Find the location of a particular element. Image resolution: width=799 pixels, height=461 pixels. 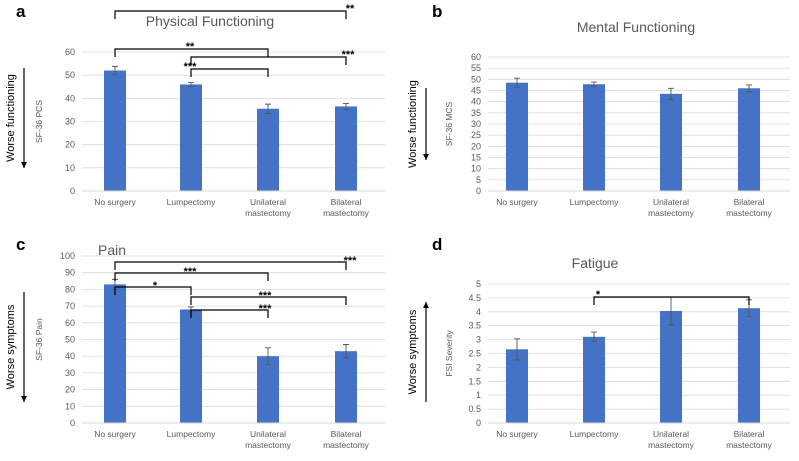

y-tick-label: 5 is located at coordinates (478, 180).